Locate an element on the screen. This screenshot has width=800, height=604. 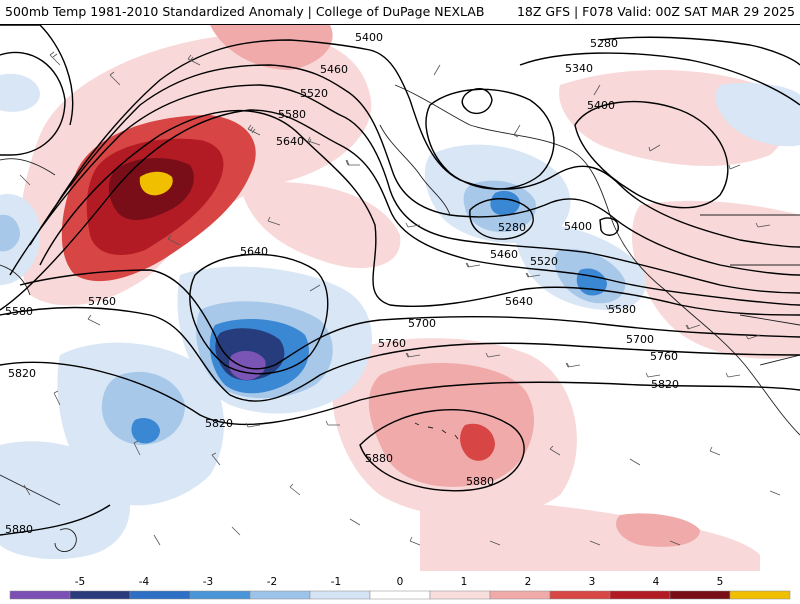
colorbar-tick-label: 1 is located at coordinates (464, 582).